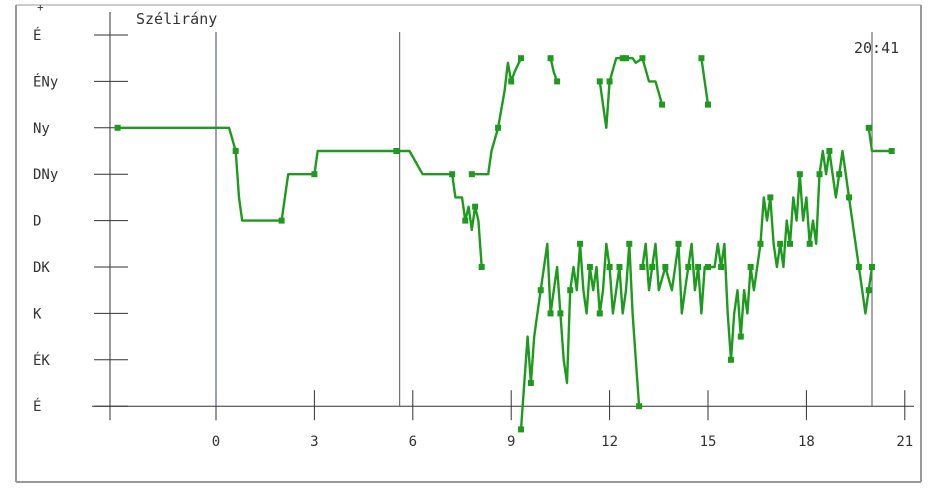  What do you see at coordinates (216, 442) in the screenshot?
I see `x-tick-label: 0` at bounding box center [216, 442].